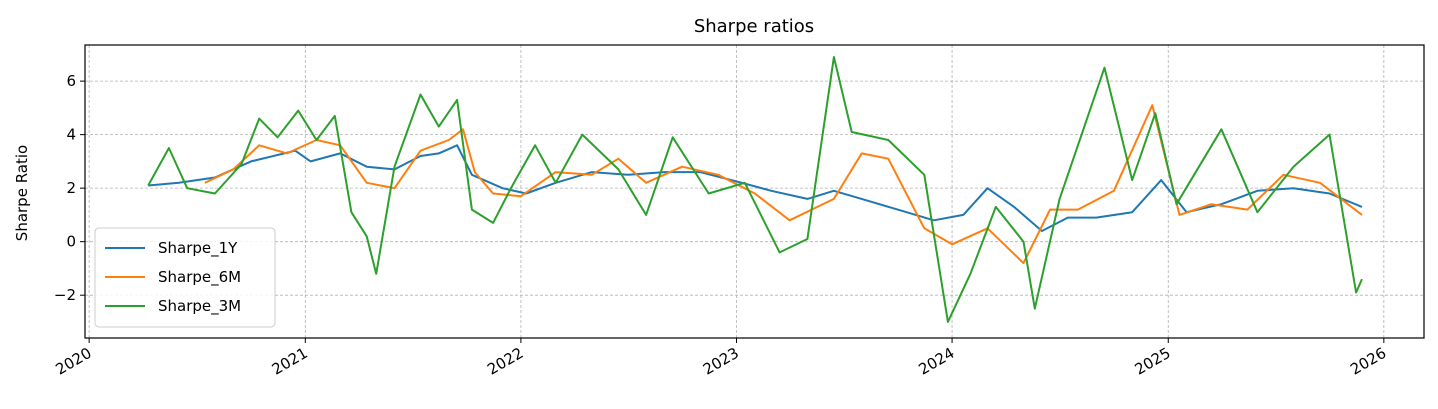 This screenshot has width=1438, height=409. Describe the element at coordinates (65, 295) in the screenshot. I see `y-tick-label: −2` at that location.